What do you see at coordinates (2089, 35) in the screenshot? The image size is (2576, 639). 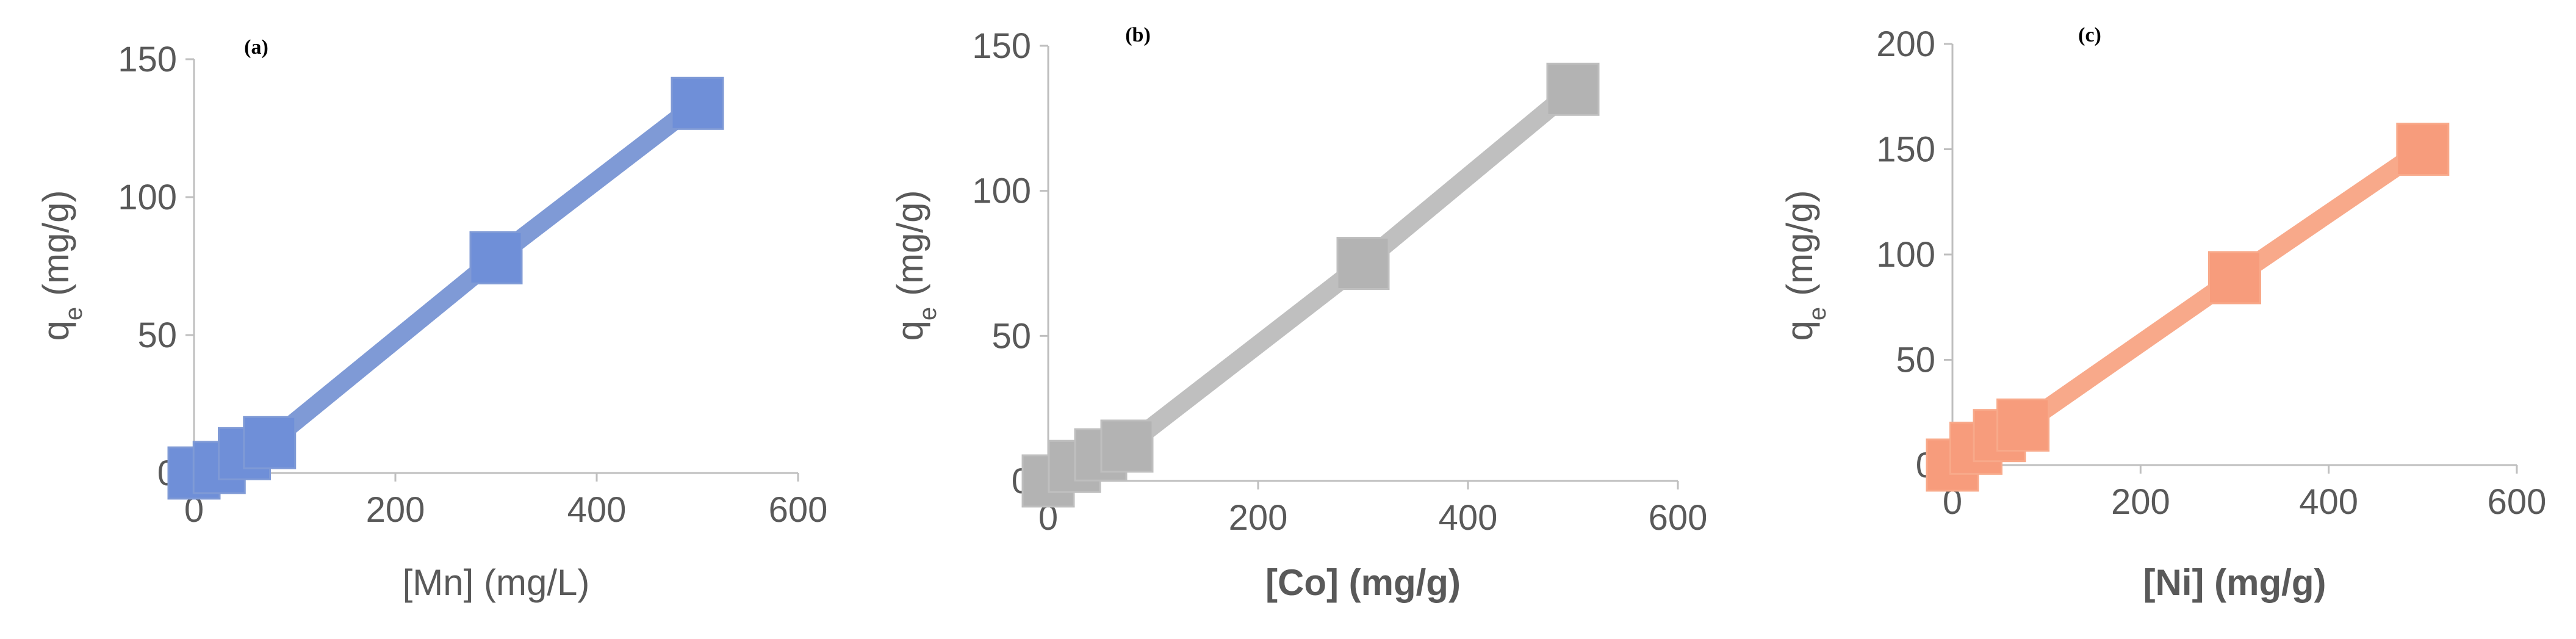 I see `panel-label: (c)` at bounding box center [2089, 35].